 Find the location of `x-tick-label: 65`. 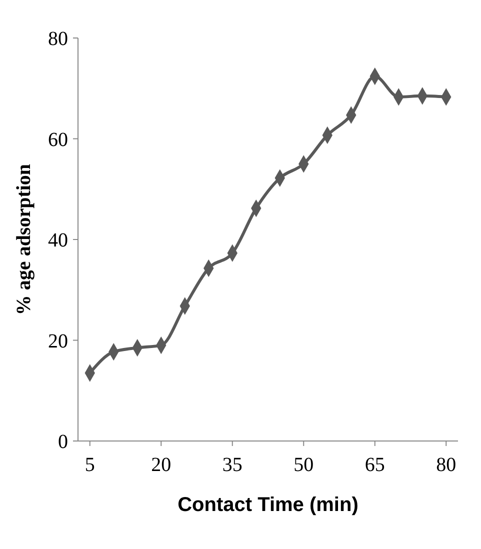

x-tick-label: 65 is located at coordinates (374, 465).